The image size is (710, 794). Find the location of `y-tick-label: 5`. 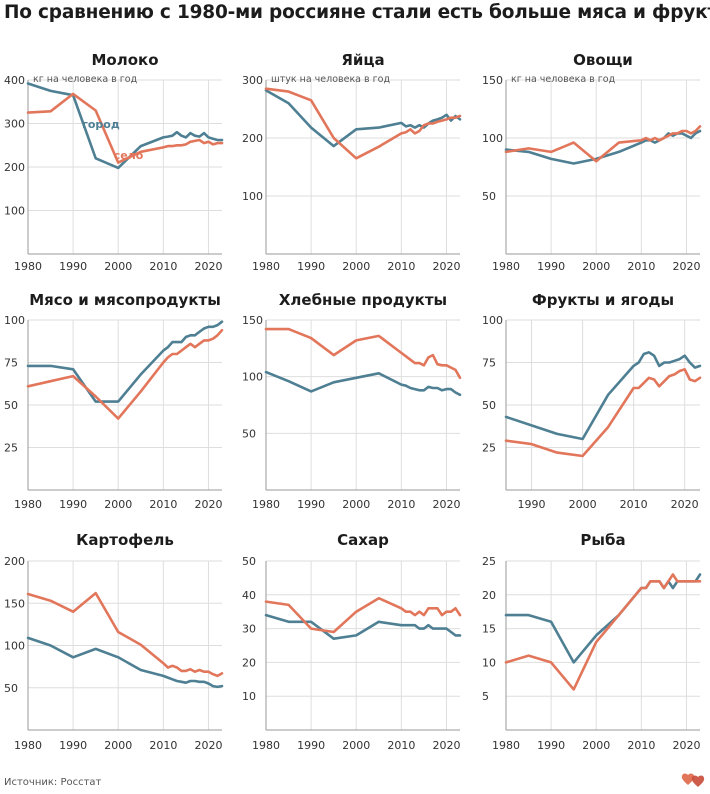

y-tick-label: 5 is located at coordinates (485, 696).